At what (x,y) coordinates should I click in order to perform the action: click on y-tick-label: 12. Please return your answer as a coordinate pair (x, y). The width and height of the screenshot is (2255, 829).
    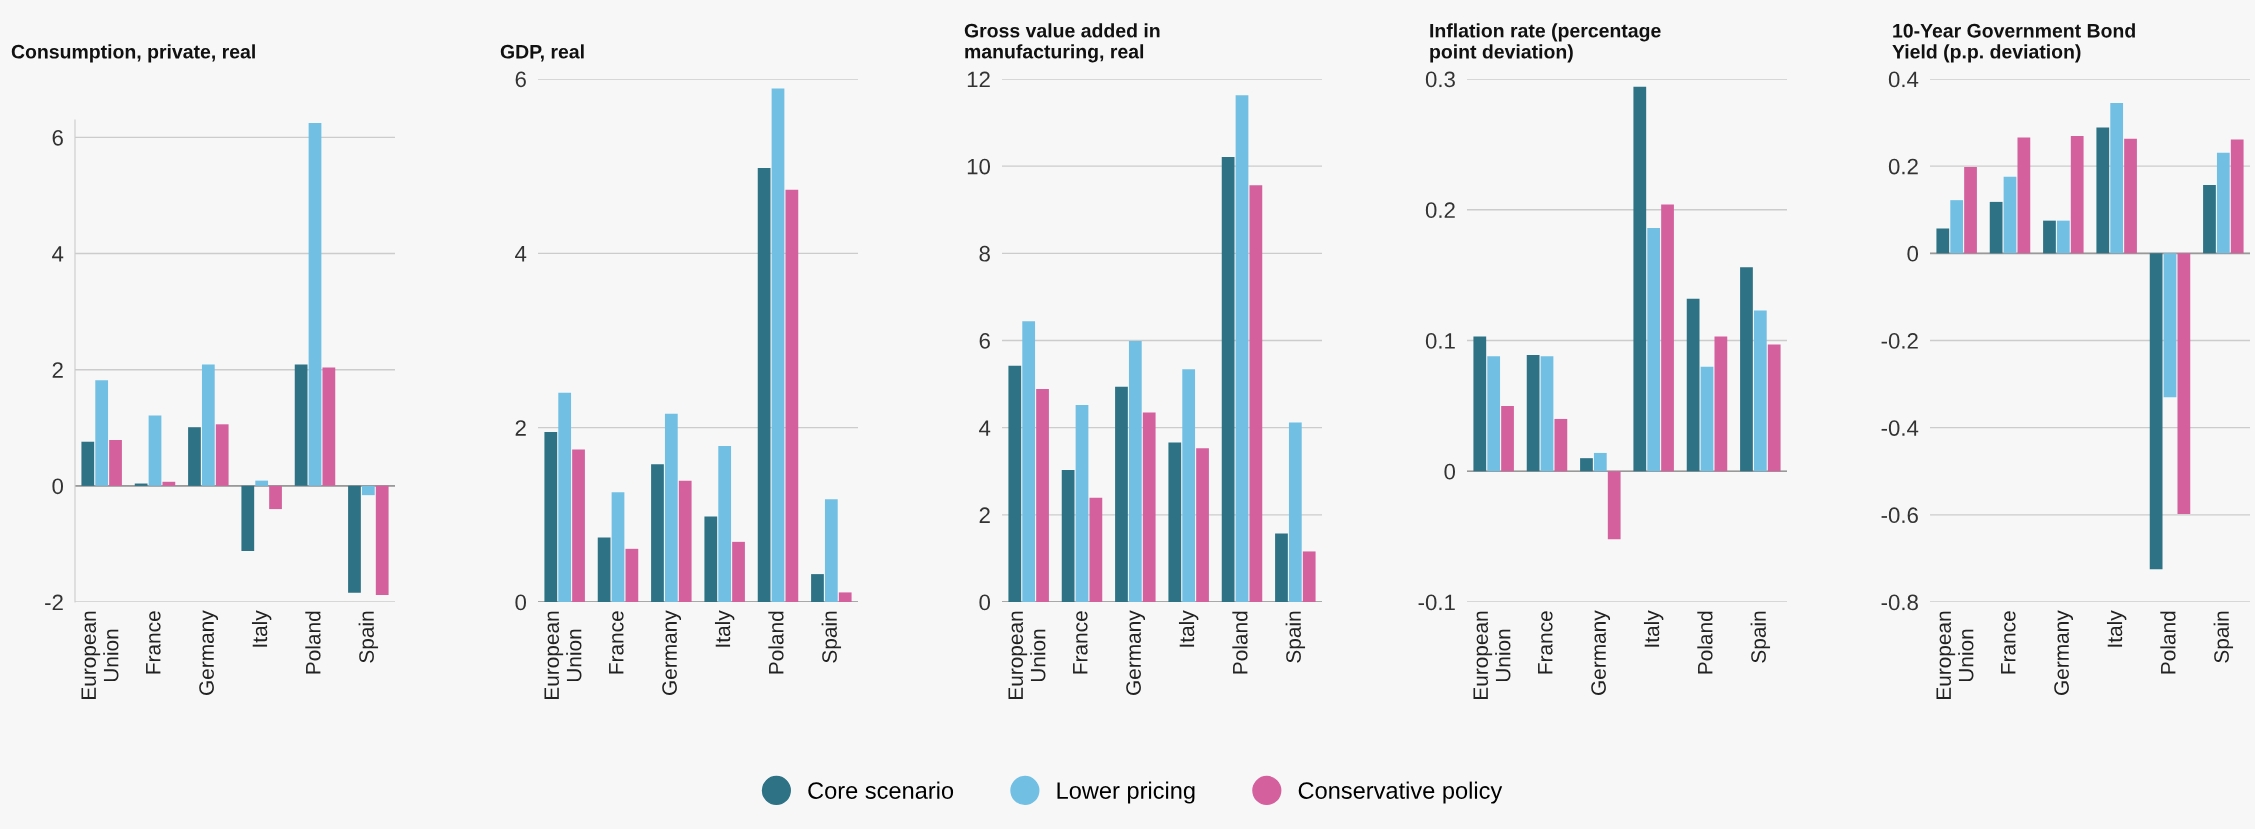
    Looking at the image, I should click on (978, 79).